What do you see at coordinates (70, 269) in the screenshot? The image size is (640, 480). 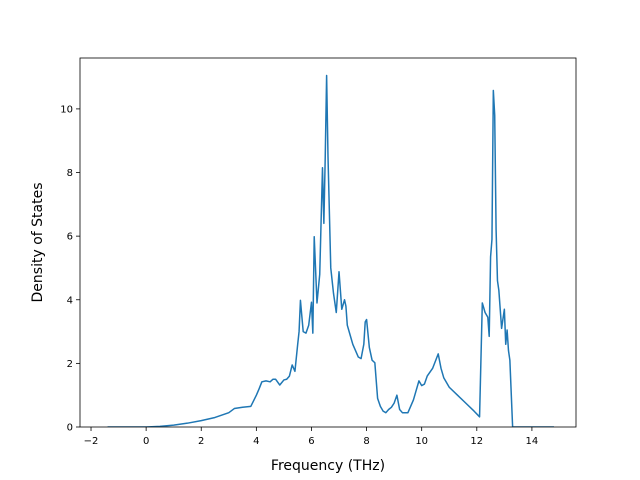 I see `y-axis-ticks: 0 2 4 6 8 10` at bounding box center [70, 269].